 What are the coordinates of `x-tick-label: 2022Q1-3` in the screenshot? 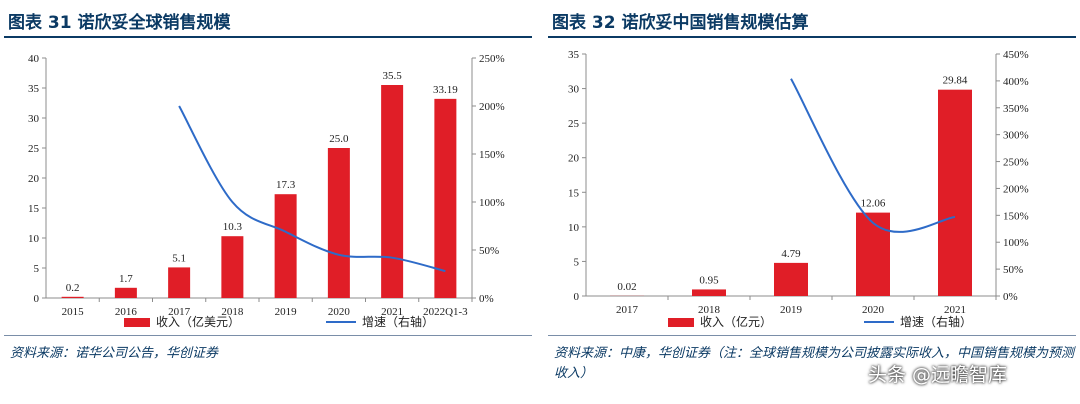 It's located at (445, 312).